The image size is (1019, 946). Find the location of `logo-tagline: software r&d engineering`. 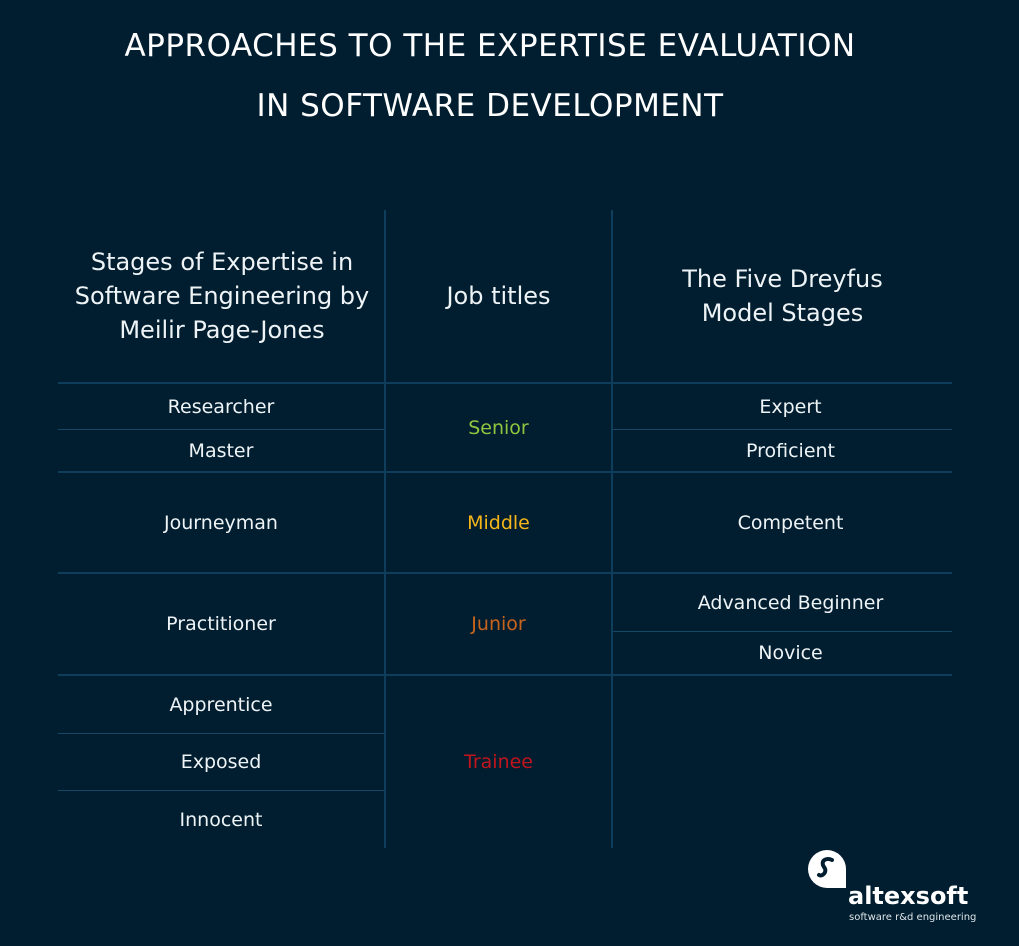

logo-tagline: software r&d engineering is located at coordinates (913, 917).